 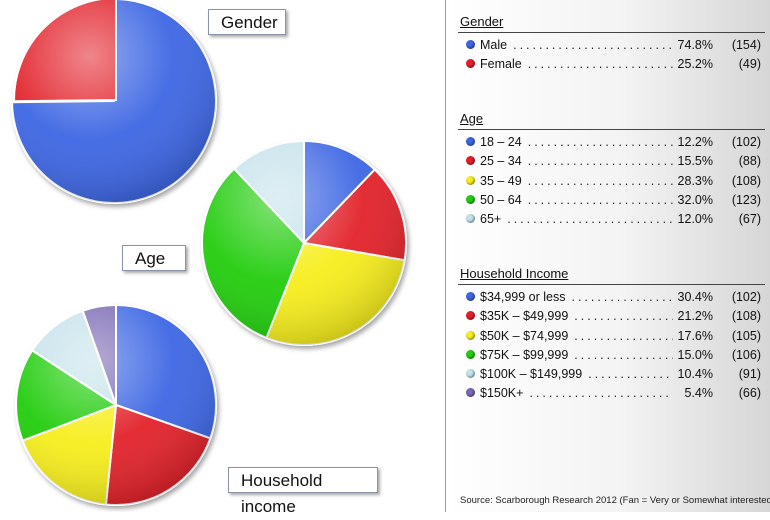 What do you see at coordinates (501, 64) in the screenshot?
I see `legend-label: Female` at bounding box center [501, 64].